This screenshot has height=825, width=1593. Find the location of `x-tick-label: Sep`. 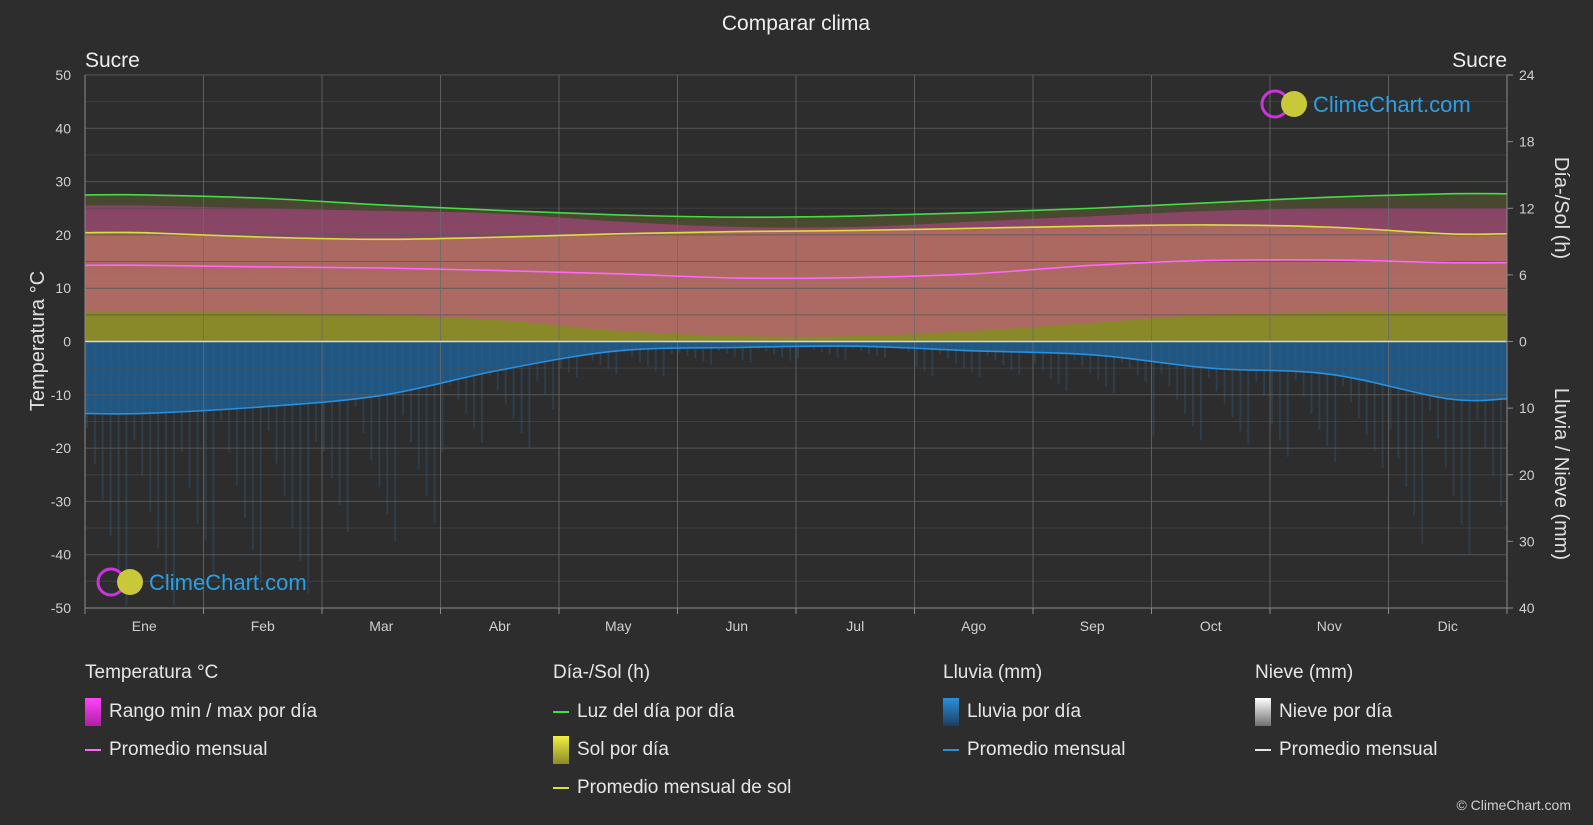

x-tick-label: Sep is located at coordinates (1092, 626).